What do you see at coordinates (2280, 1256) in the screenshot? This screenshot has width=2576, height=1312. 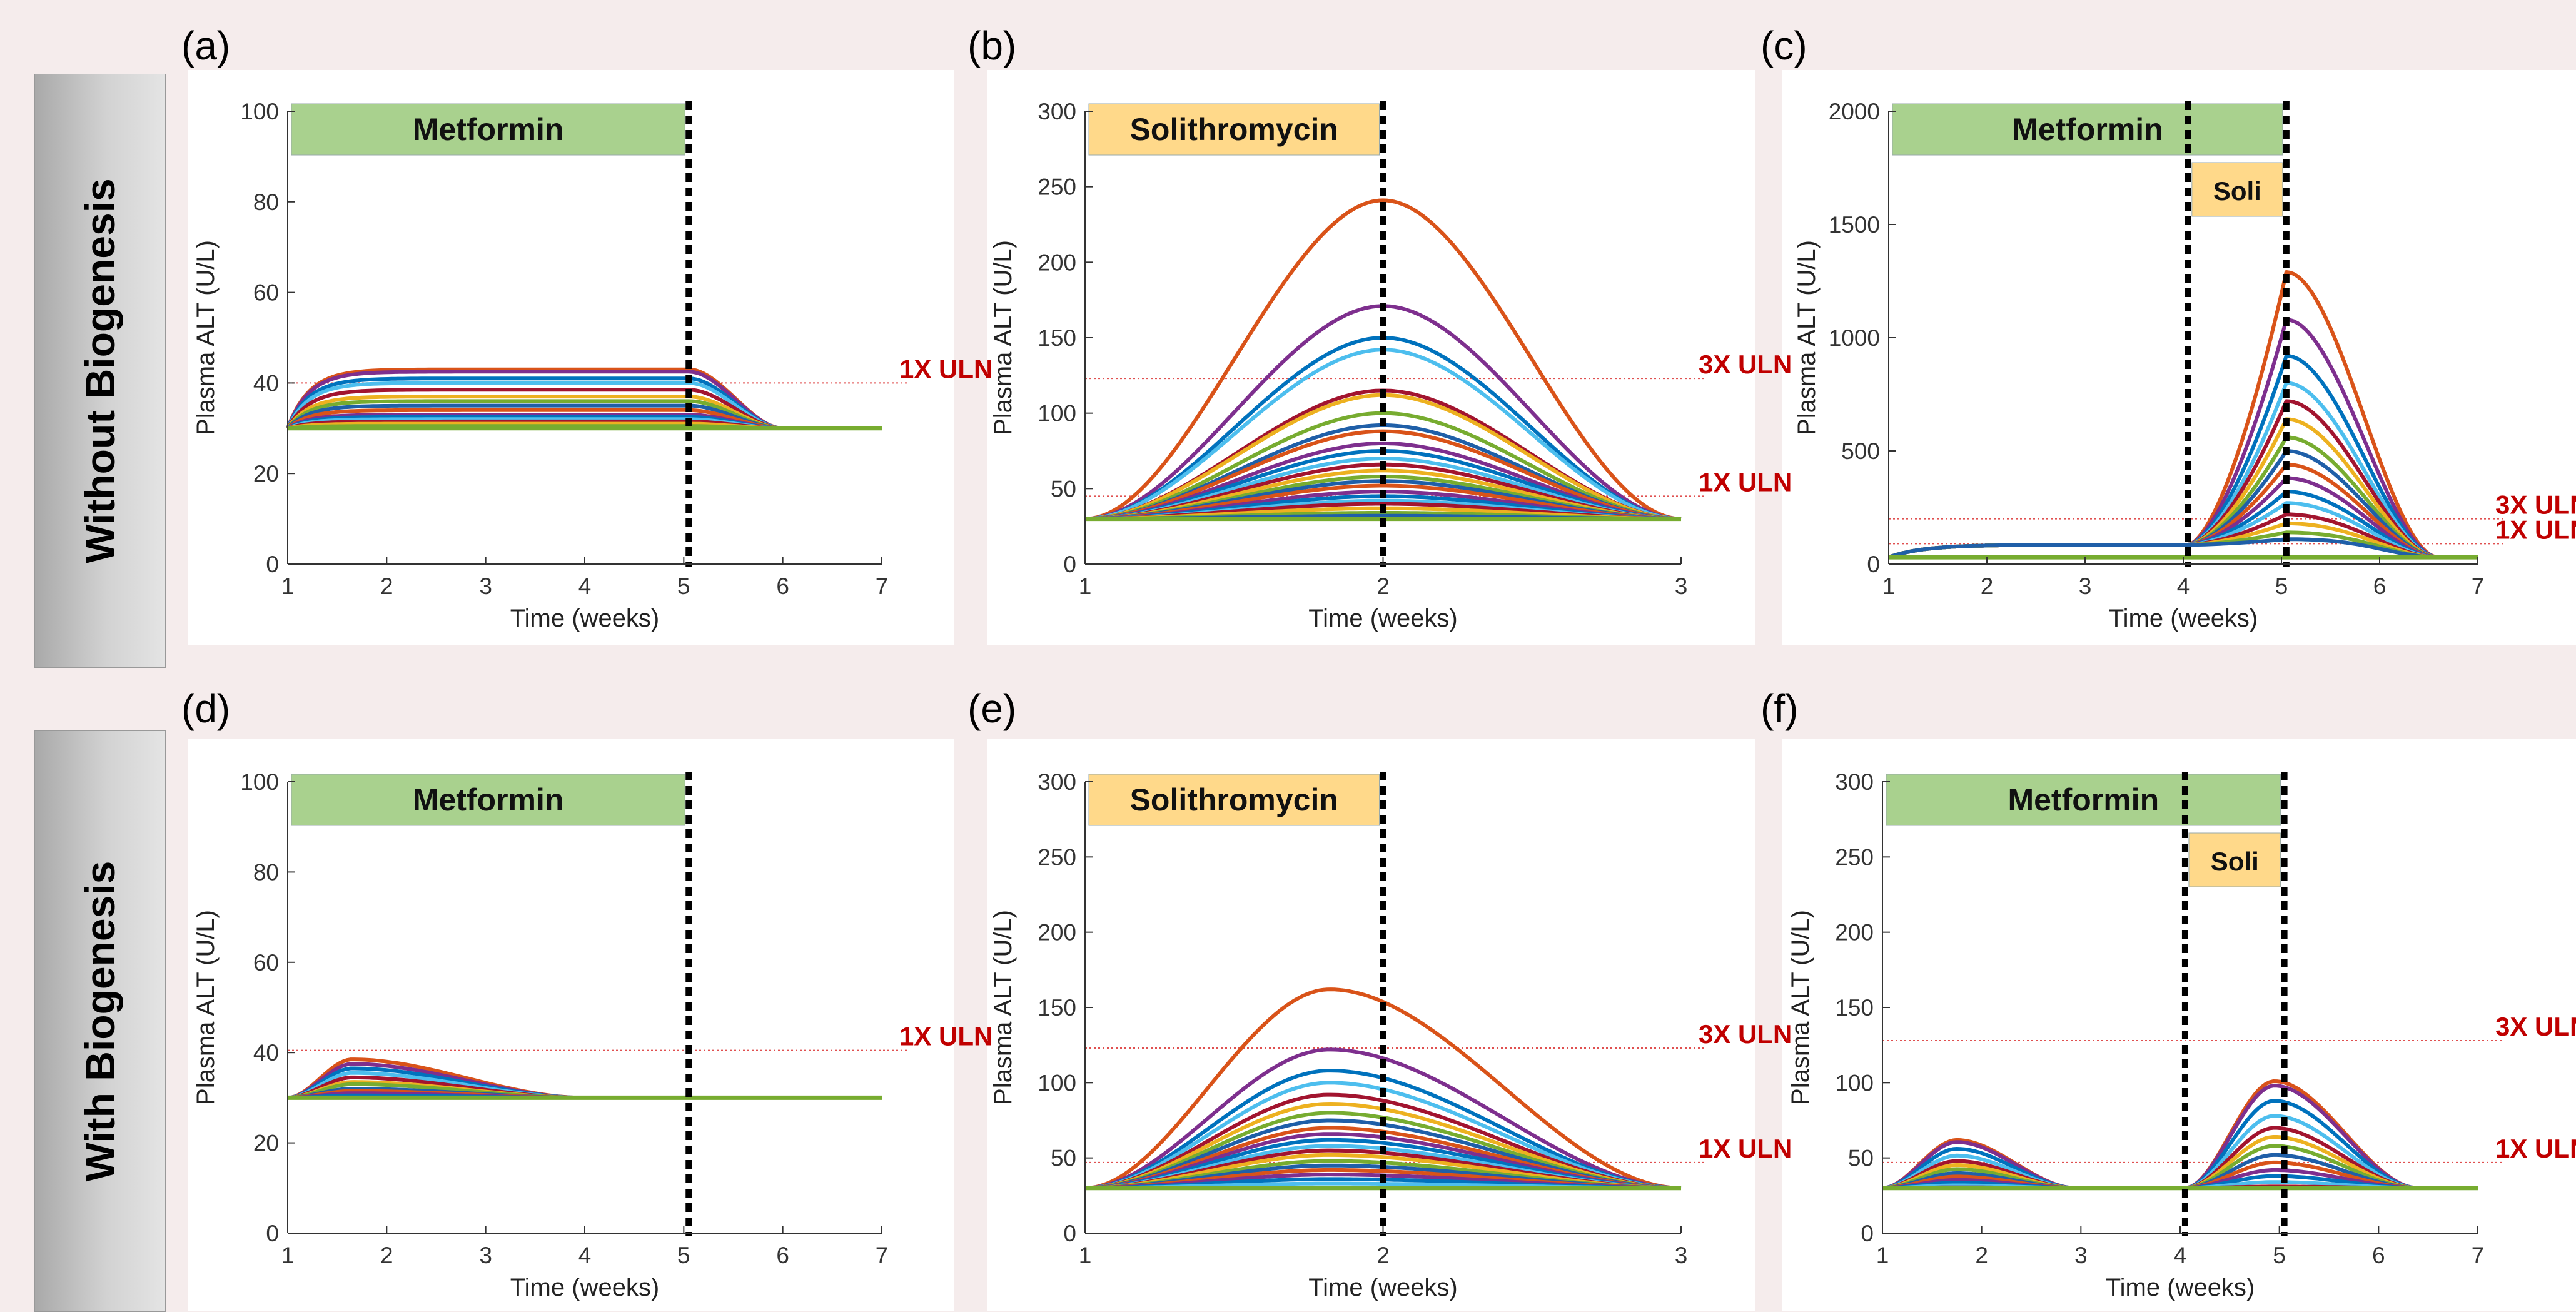 I see `chart-5-x-tick-label-4: 5` at bounding box center [2280, 1256].